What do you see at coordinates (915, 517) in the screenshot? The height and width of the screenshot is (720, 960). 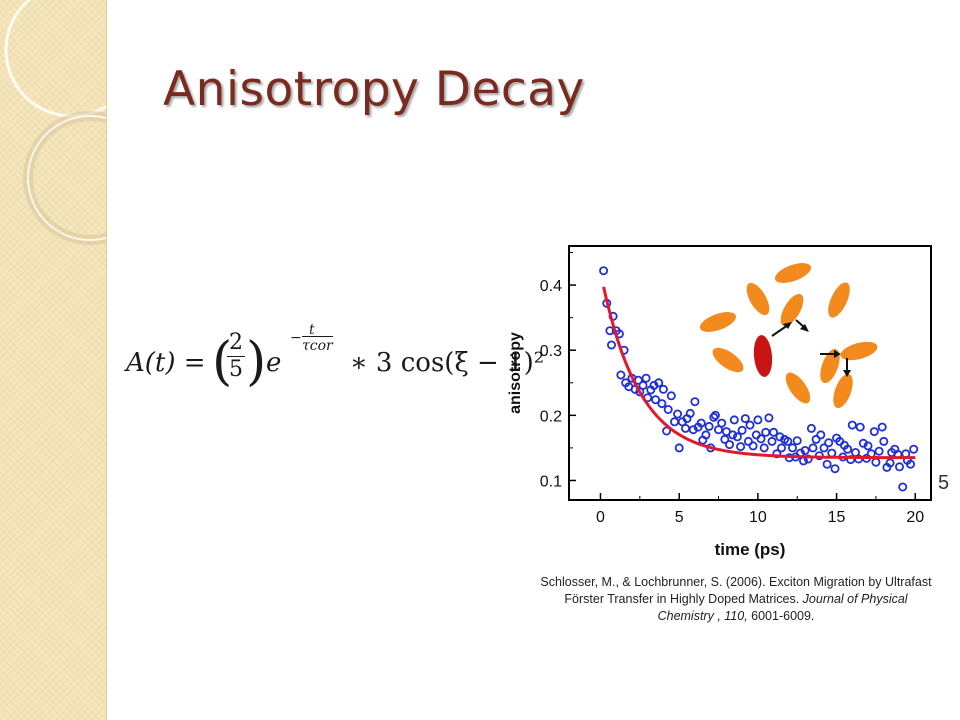 I see `x-tick-label: 20` at bounding box center [915, 517].